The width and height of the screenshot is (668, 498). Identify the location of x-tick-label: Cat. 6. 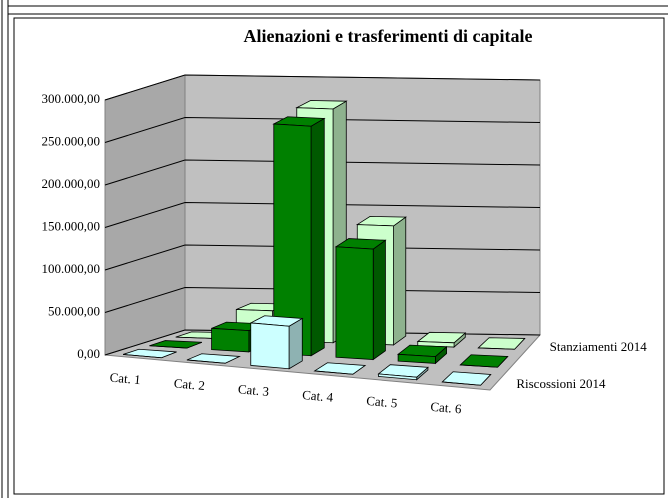
(446, 408).